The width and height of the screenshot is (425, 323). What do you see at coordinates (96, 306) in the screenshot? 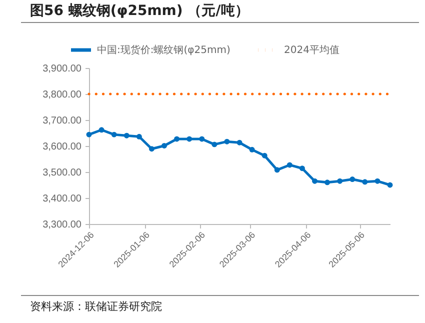
I see `text: 资料来源：联储证券研究院` at bounding box center [96, 306].